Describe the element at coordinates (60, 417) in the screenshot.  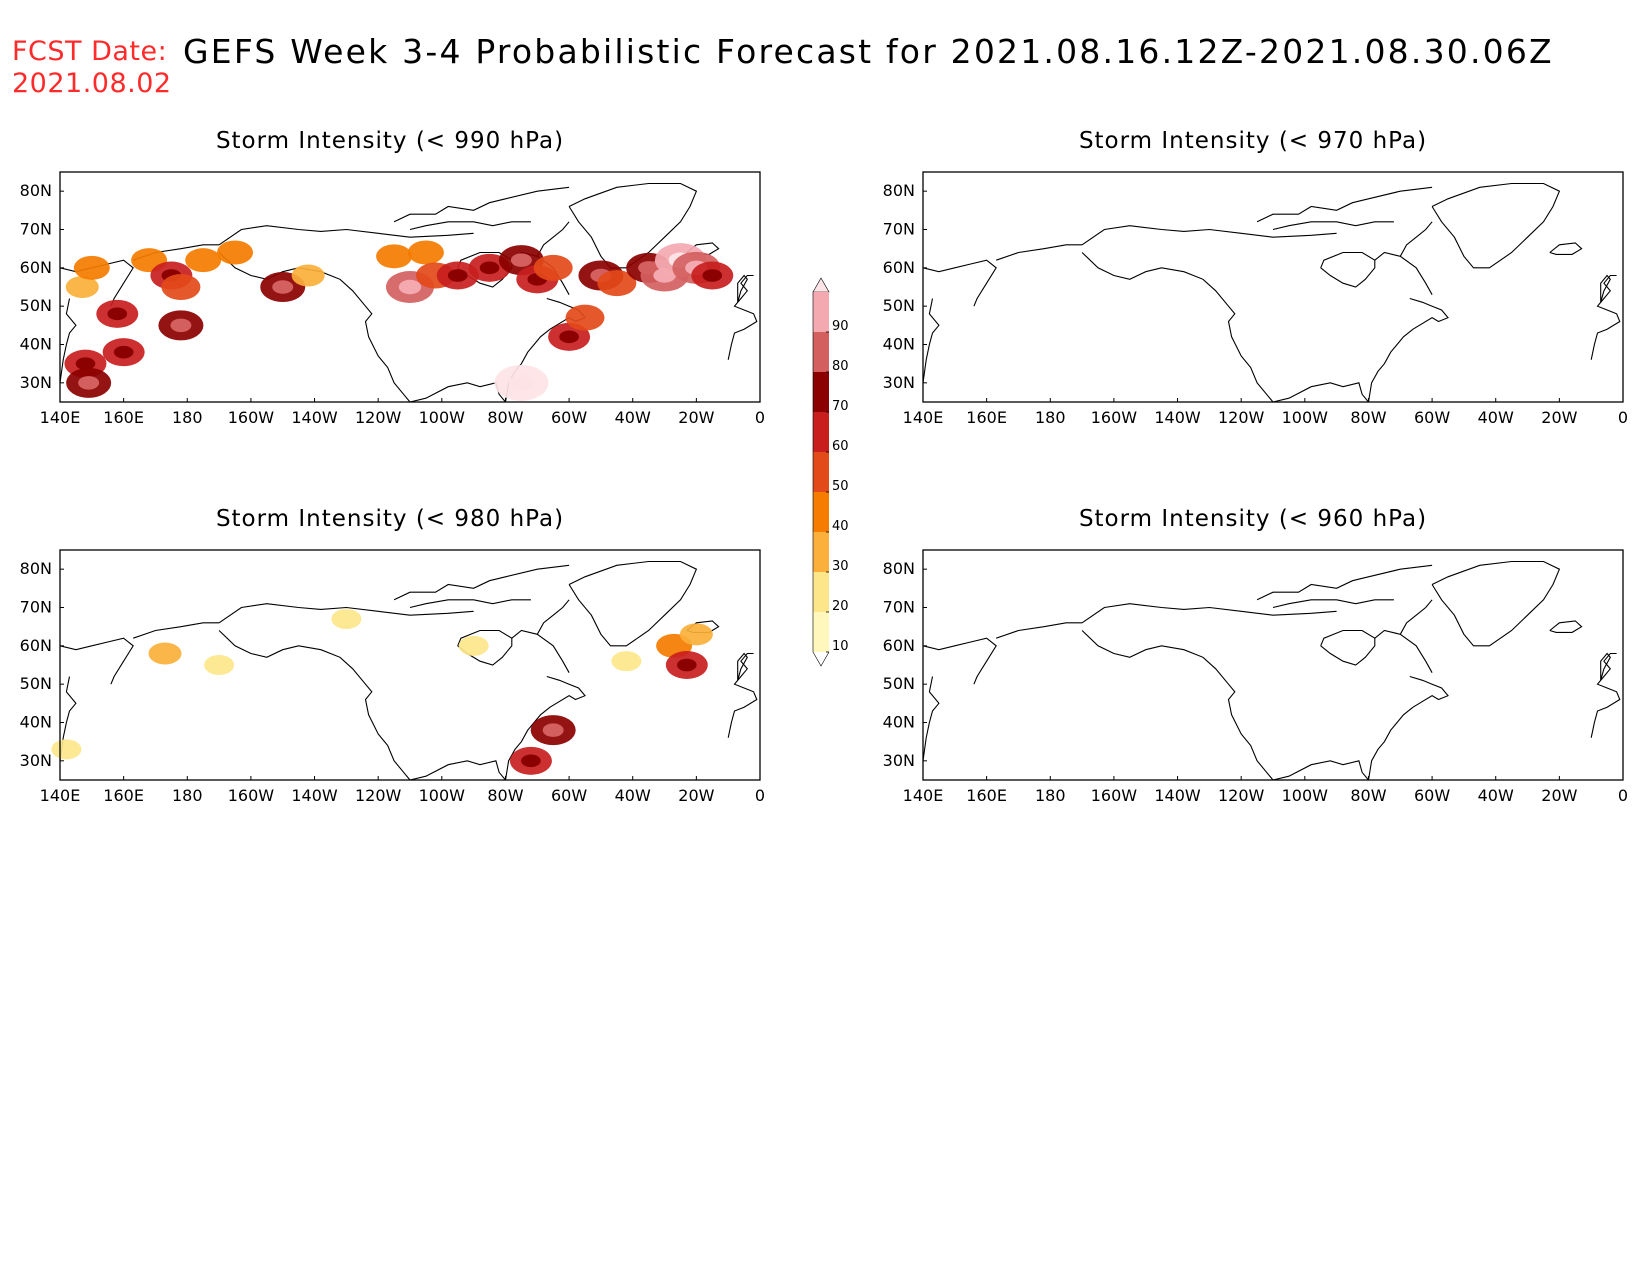
I see `lon-label: 140E` at that location.